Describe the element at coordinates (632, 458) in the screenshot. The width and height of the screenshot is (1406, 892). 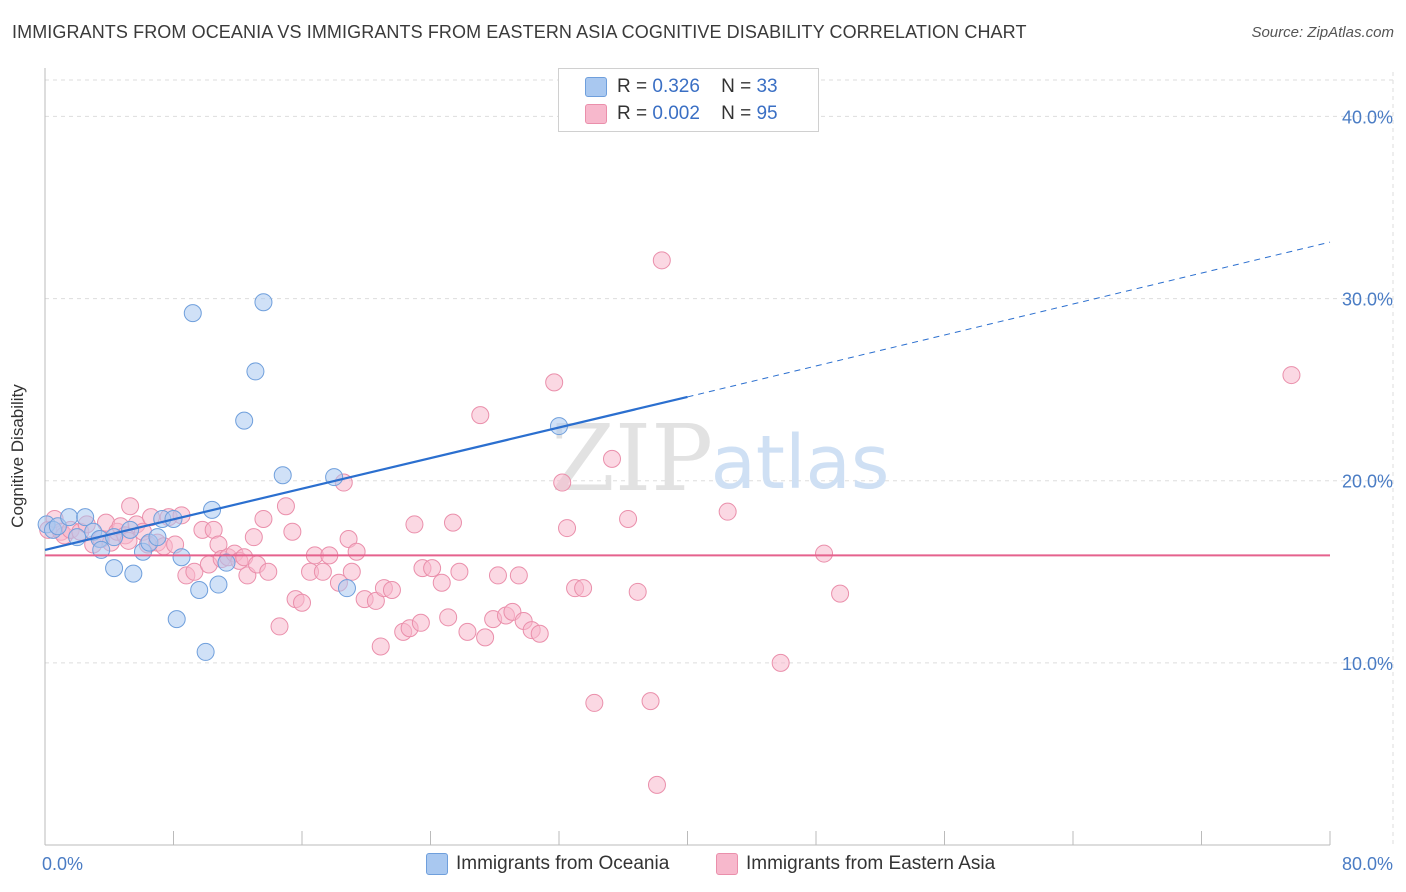
I see `watermark-zip: ZIP` at that location.